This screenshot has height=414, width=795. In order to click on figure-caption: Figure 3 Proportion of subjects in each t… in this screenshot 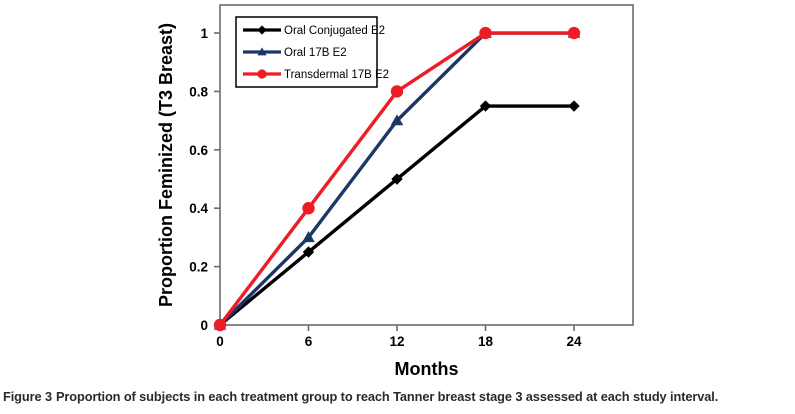, I will do `click(398, 396)`.